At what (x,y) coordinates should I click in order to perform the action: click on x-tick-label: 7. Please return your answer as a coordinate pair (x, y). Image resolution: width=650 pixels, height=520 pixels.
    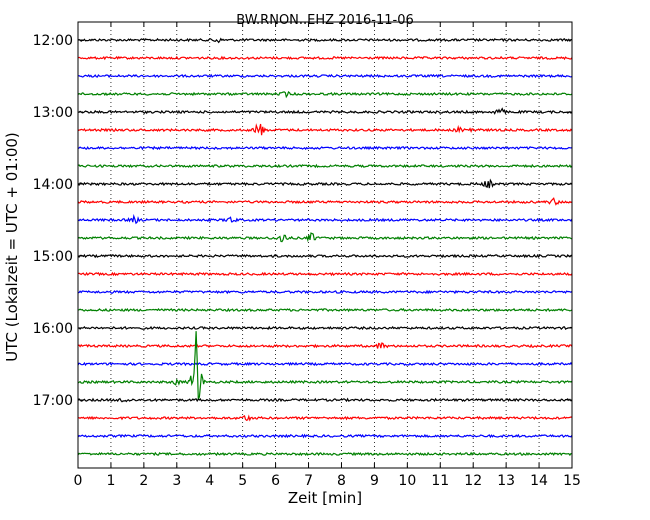
    Looking at the image, I should click on (308, 481).